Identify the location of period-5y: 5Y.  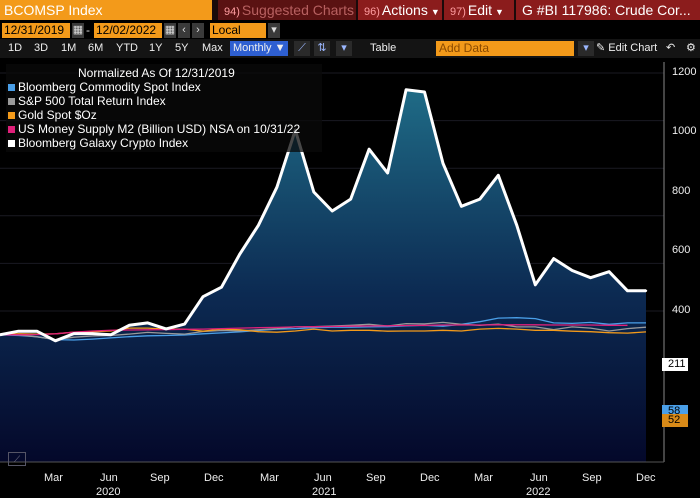
(182, 48).